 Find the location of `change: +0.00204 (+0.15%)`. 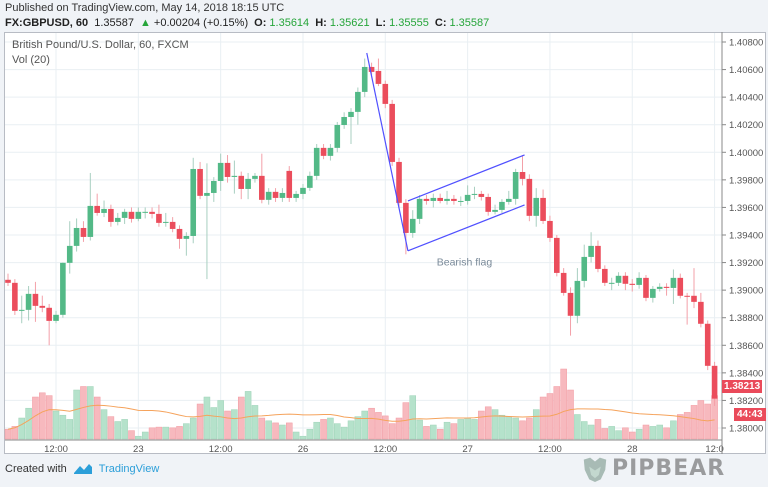

change: +0.00204 (+0.15%) is located at coordinates (201, 23).